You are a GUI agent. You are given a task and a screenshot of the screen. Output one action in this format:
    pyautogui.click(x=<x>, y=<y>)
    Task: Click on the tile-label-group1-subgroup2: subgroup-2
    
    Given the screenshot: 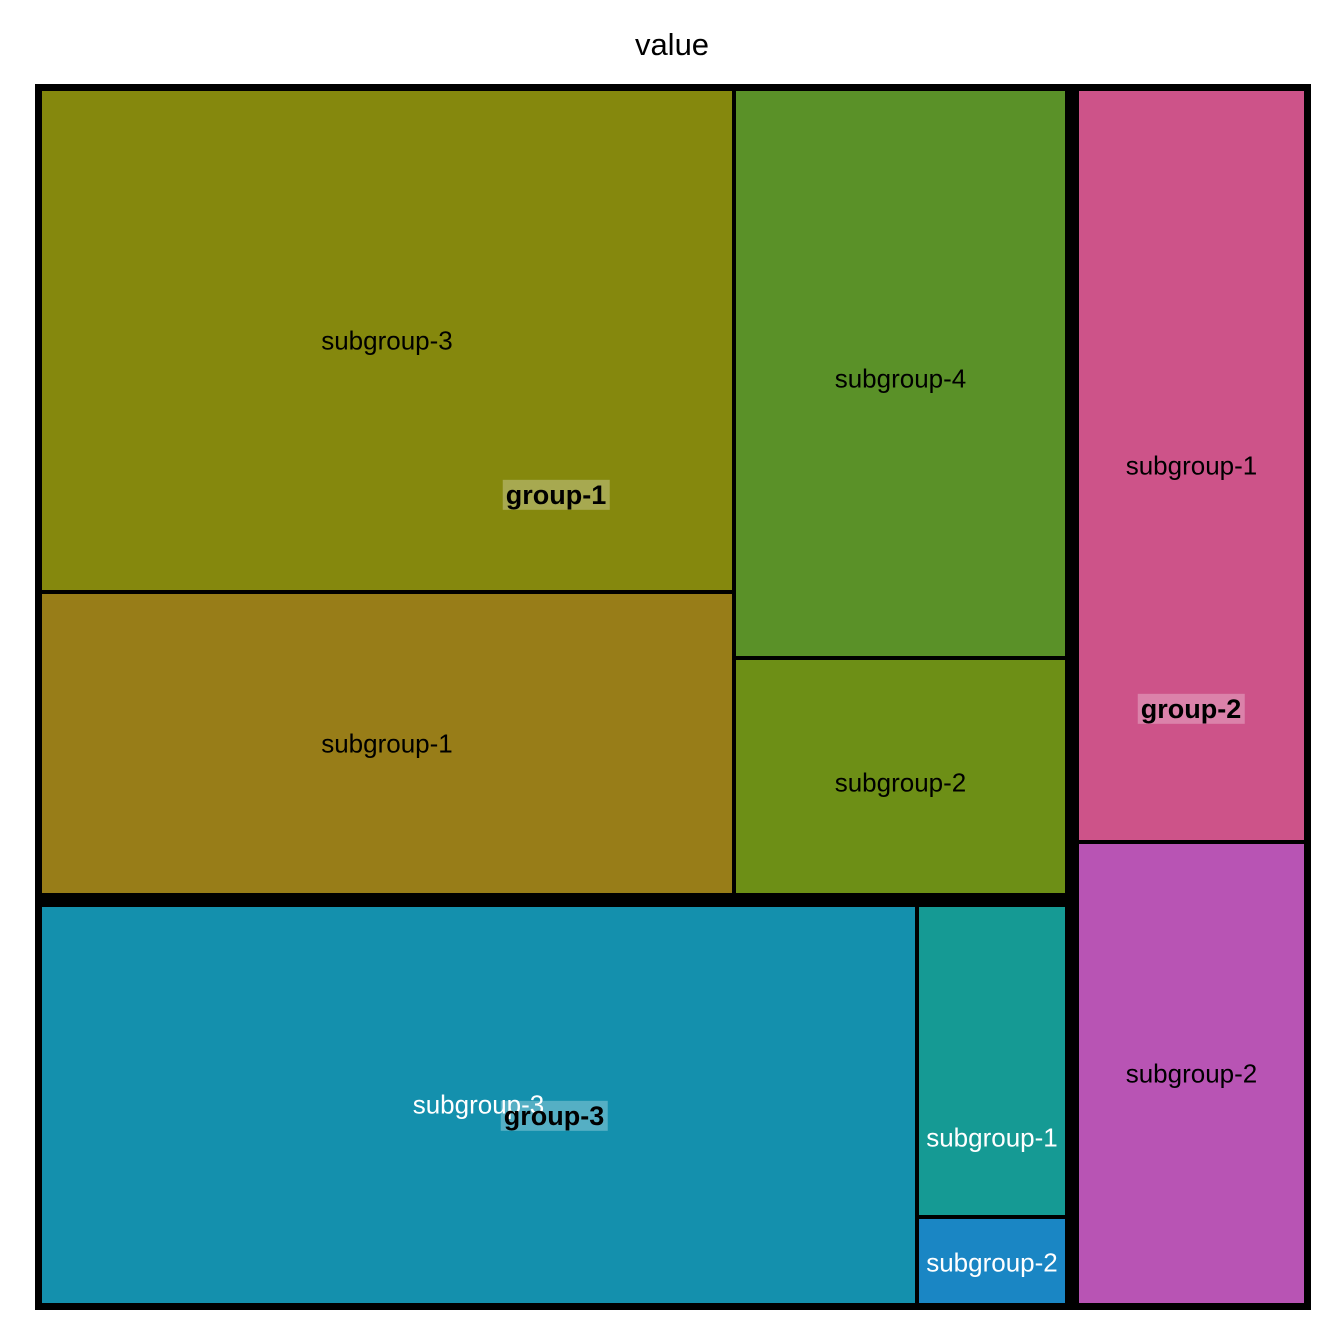 What is the action you would take?
    pyautogui.click(x=900, y=782)
    